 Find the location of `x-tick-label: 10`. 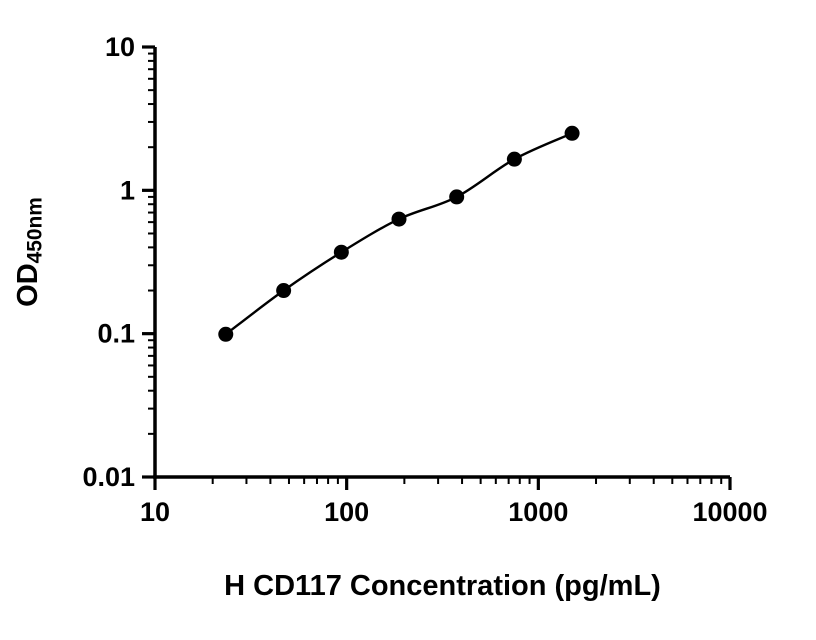

x-tick-label: 10 is located at coordinates (155, 512).